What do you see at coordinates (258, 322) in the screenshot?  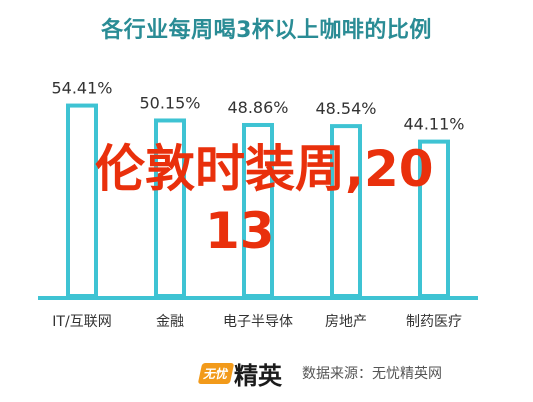 I see `x-tick-label-2: 电子半导体` at bounding box center [258, 322].